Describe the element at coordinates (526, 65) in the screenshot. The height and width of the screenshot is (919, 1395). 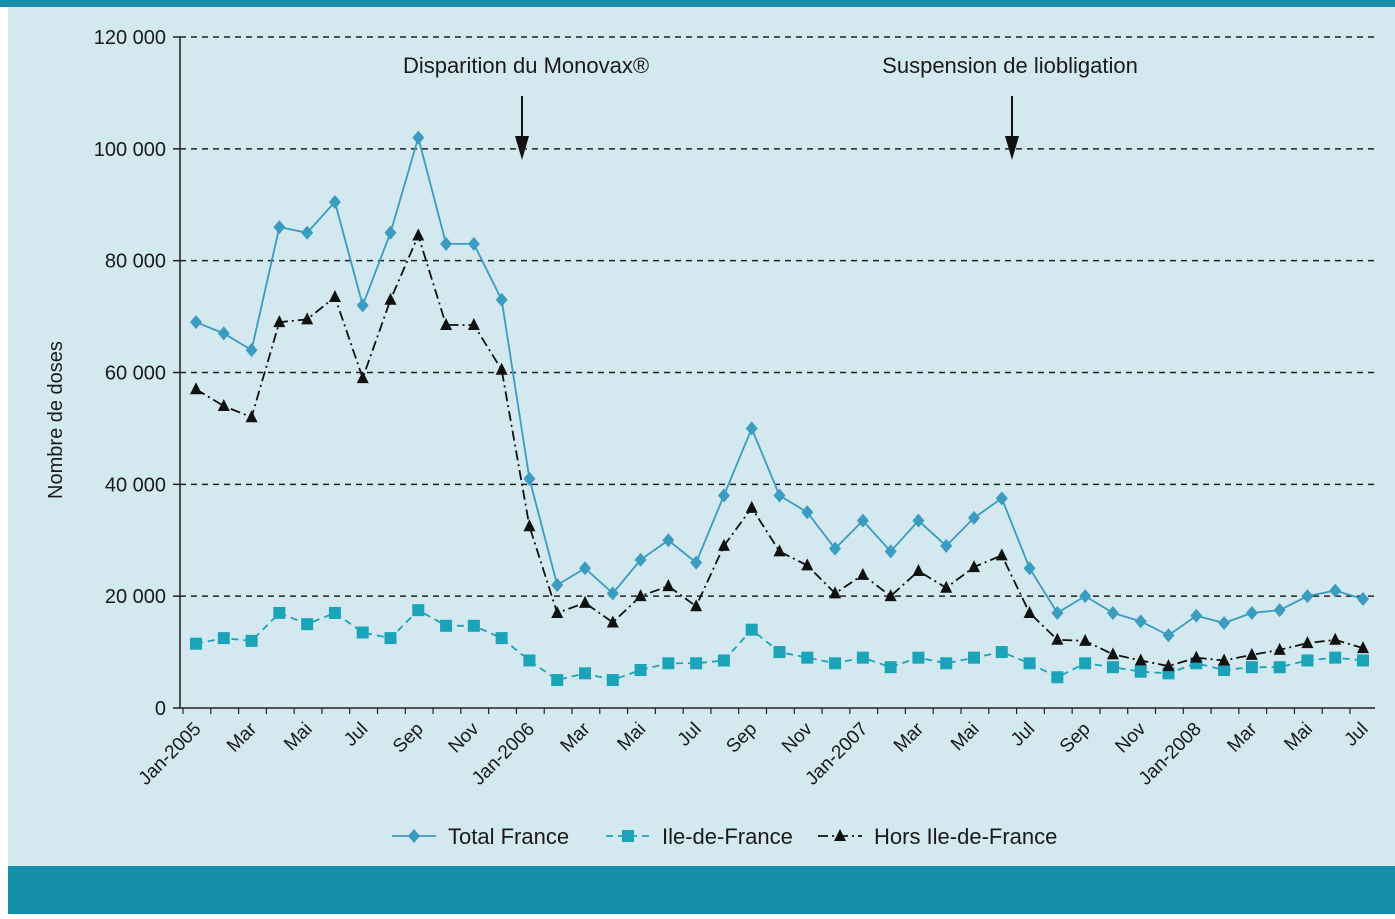
I see `annotation: Disparition du Monovax®` at that location.